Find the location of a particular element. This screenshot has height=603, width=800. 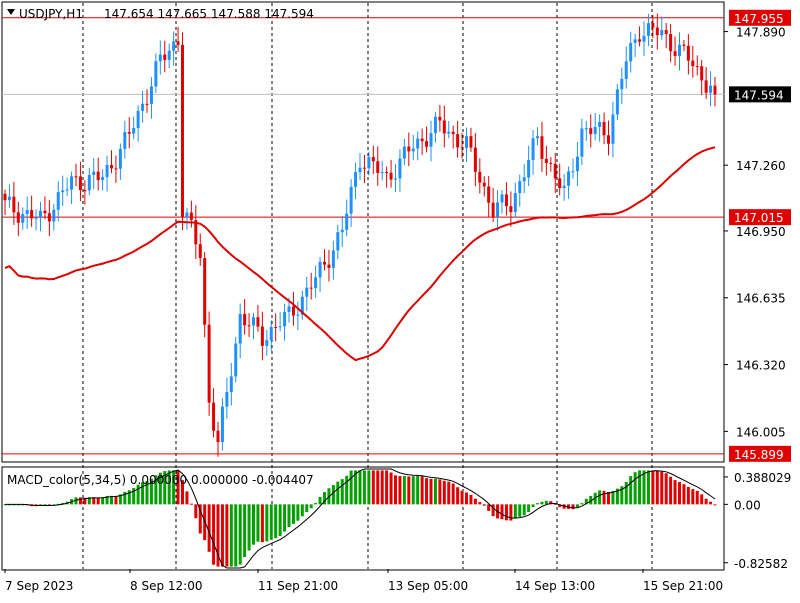

time-tick-label: 14 Sep 13:00 is located at coordinates (555, 586).